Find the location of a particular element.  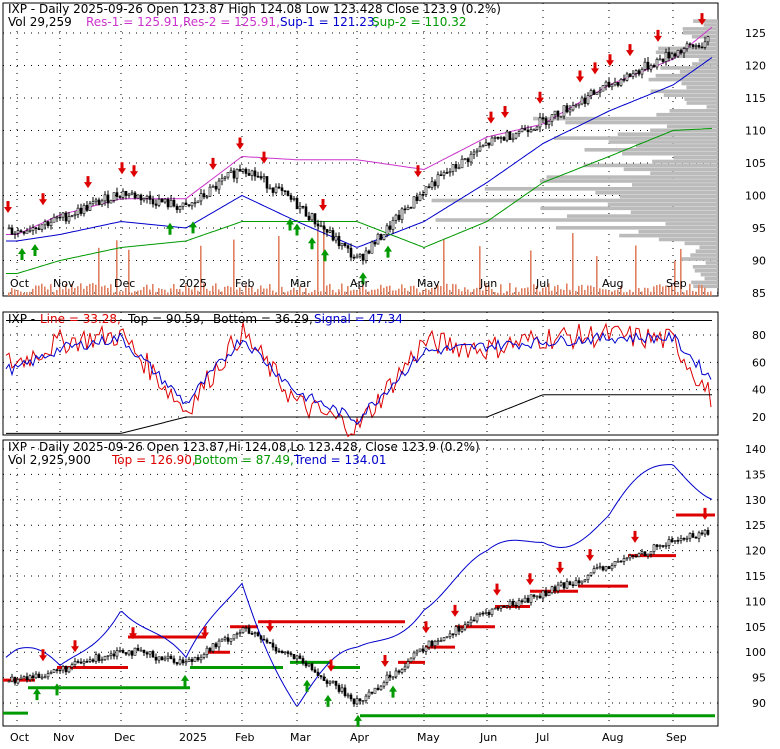

panel2-bottom: Bottom = 36.29, is located at coordinates (263, 319).